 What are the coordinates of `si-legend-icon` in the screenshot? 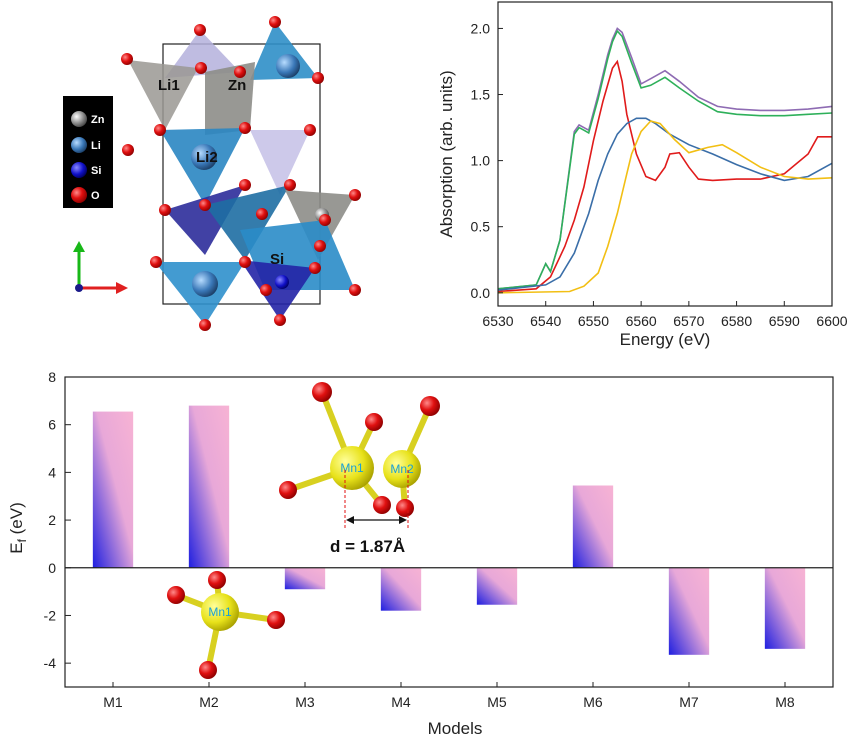 It's located at (79, 170).